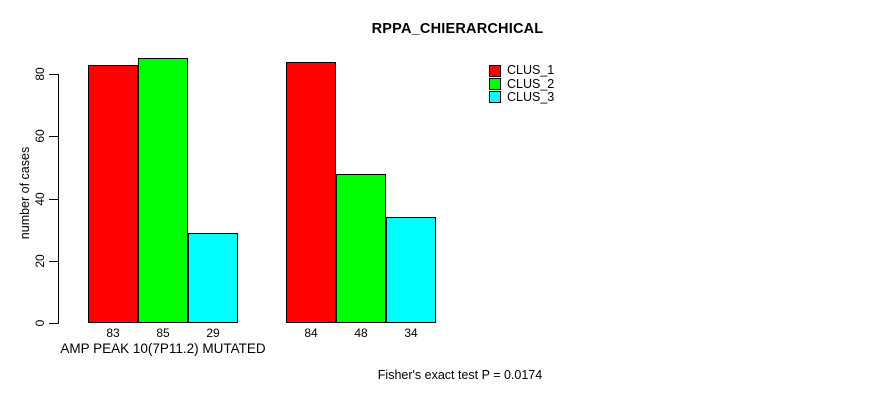  Describe the element at coordinates (40, 261) in the screenshot. I see `y-tick-label: 20` at that location.